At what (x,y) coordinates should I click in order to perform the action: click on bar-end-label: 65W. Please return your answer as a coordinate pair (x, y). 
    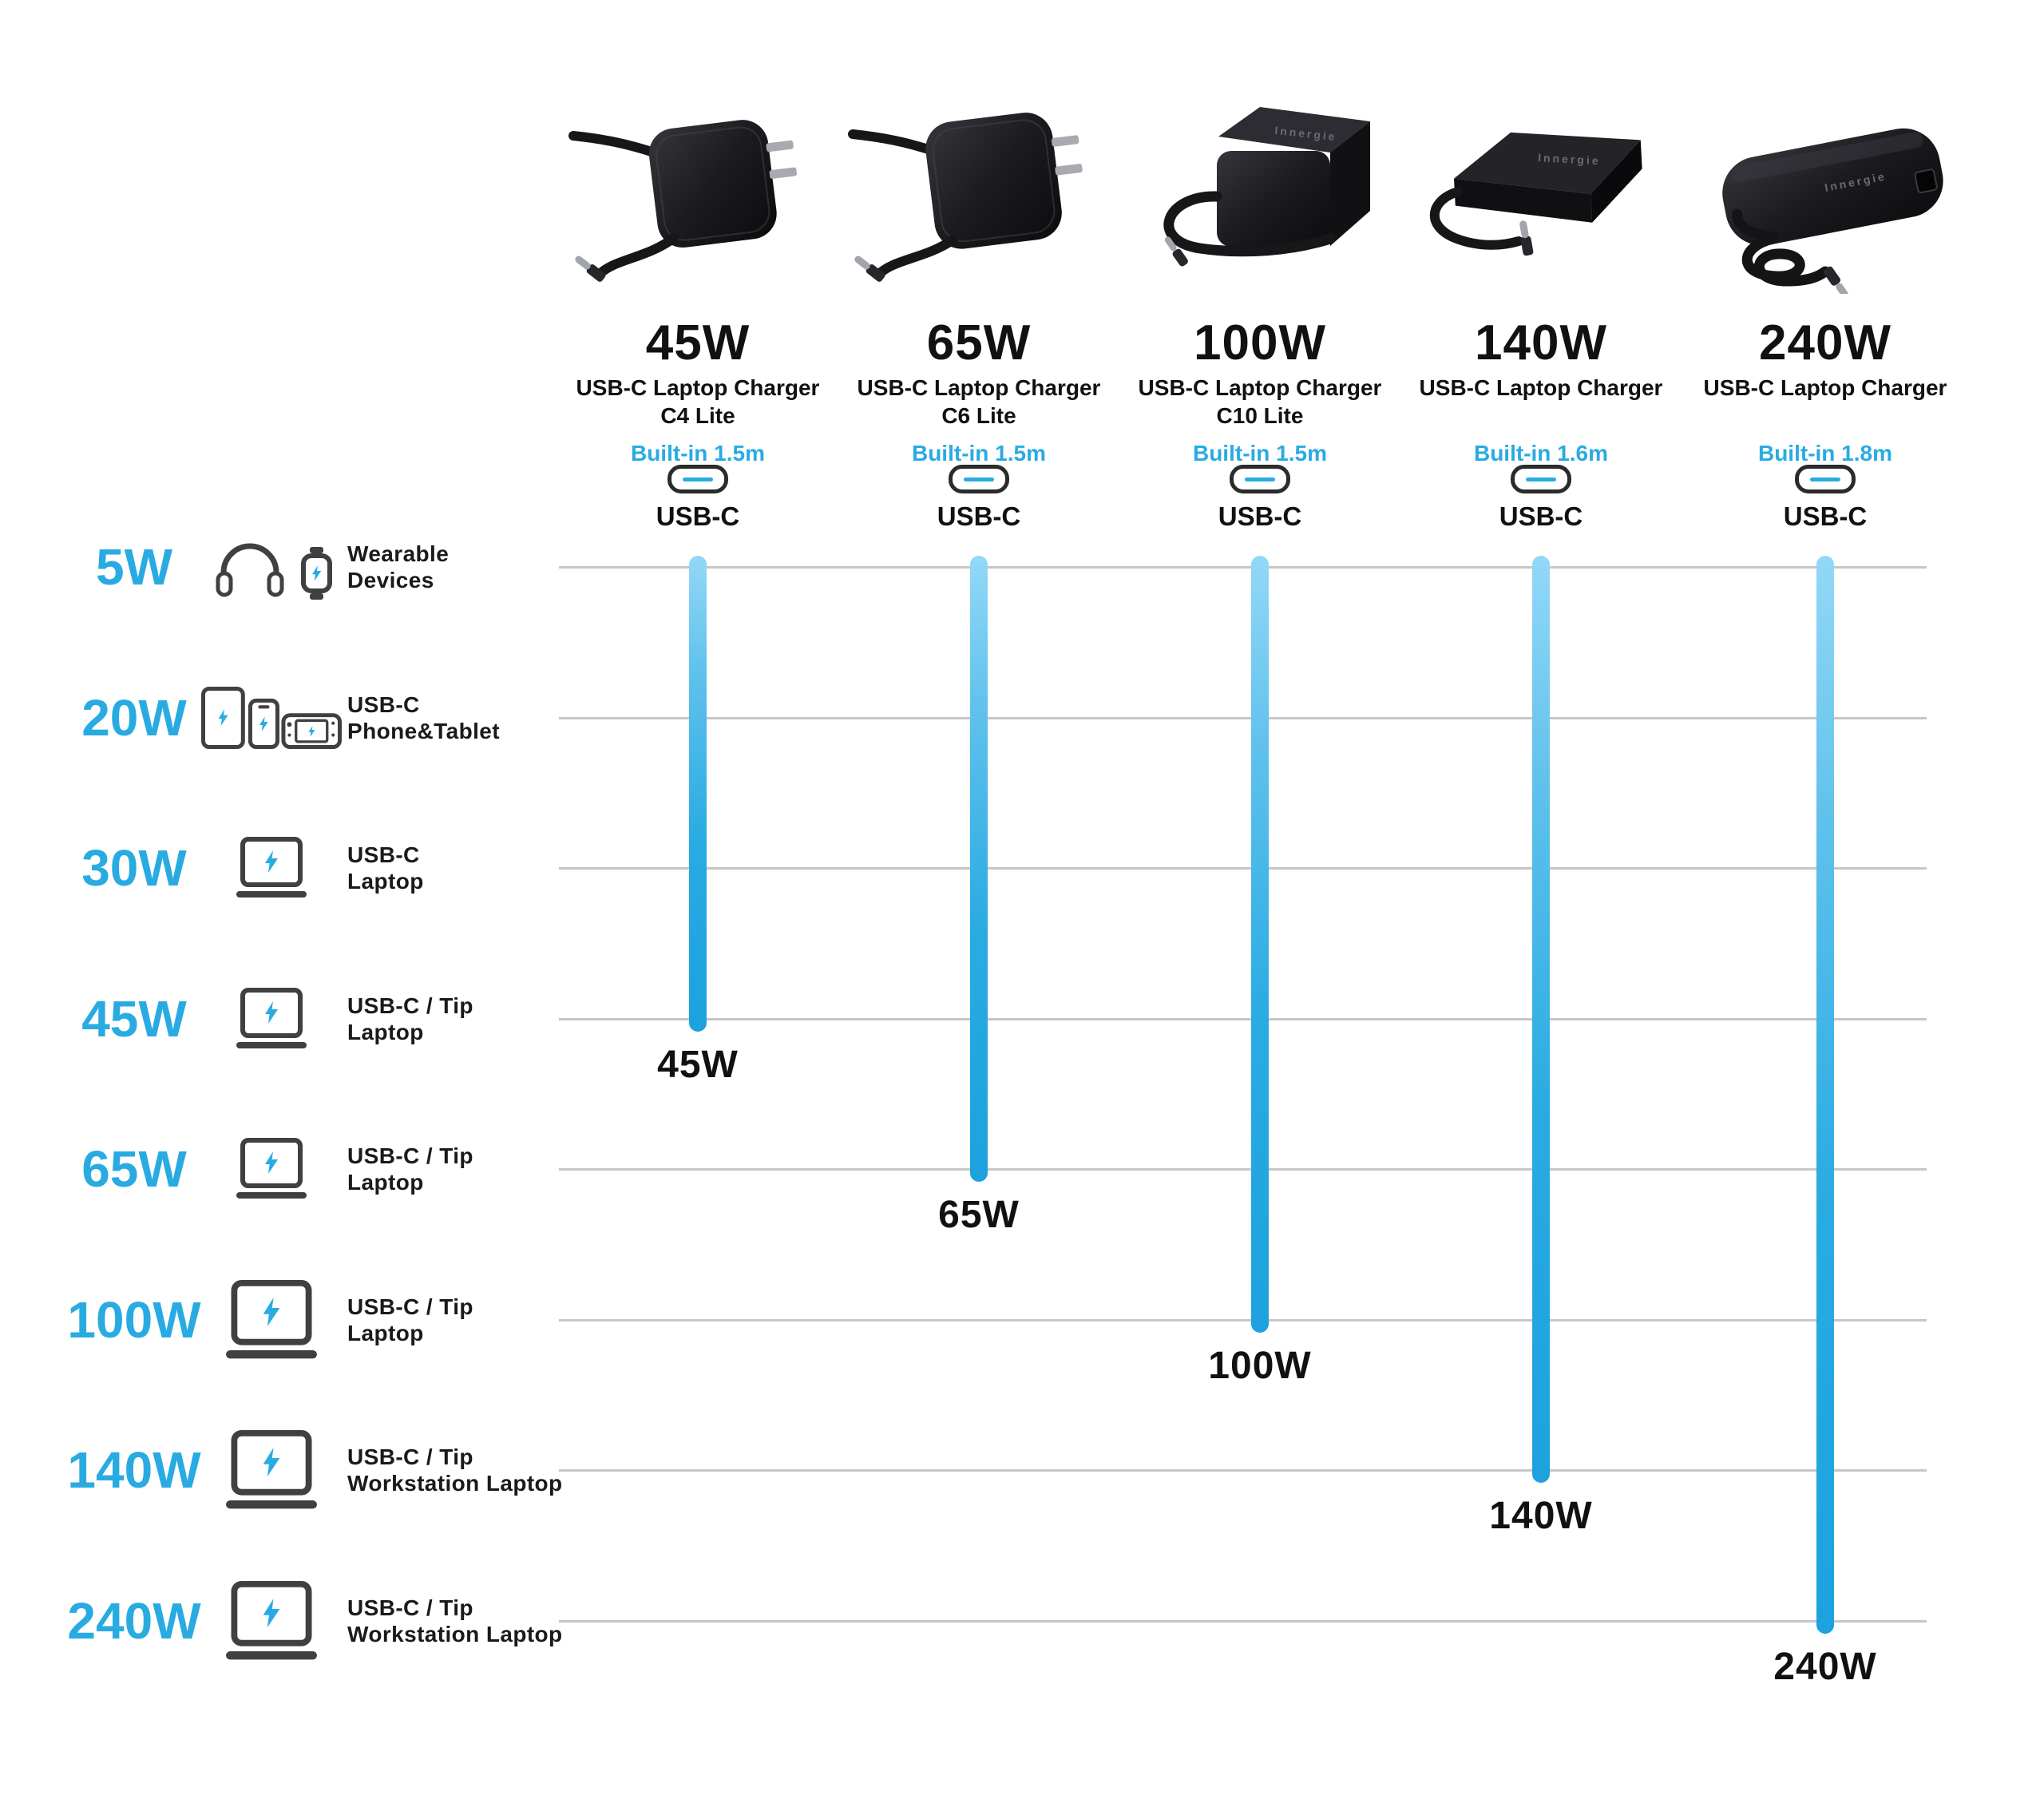
    Looking at the image, I should click on (979, 1215).